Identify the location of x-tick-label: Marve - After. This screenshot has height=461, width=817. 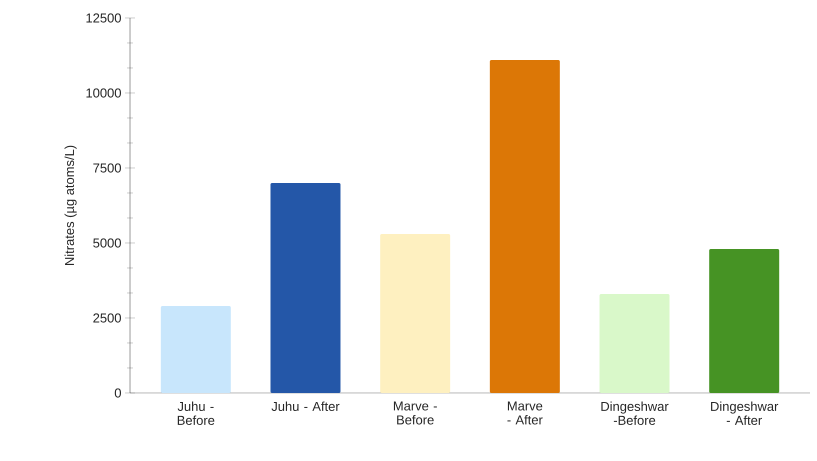
(525, 413).